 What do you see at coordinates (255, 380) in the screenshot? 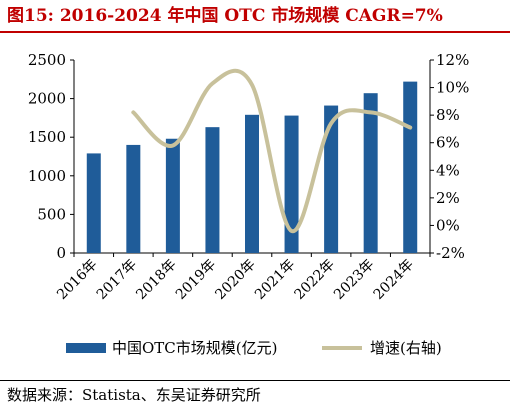
I see `source-divider` at bounding box center [255, 380].